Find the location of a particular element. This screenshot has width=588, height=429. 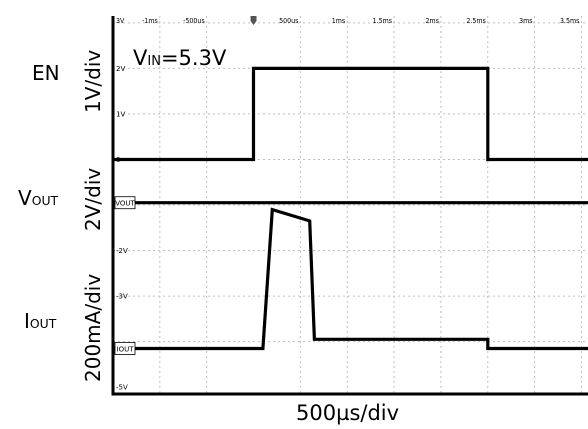

input-voltage-annotation: VIN=5.3V is located at coordinates (180, 58).